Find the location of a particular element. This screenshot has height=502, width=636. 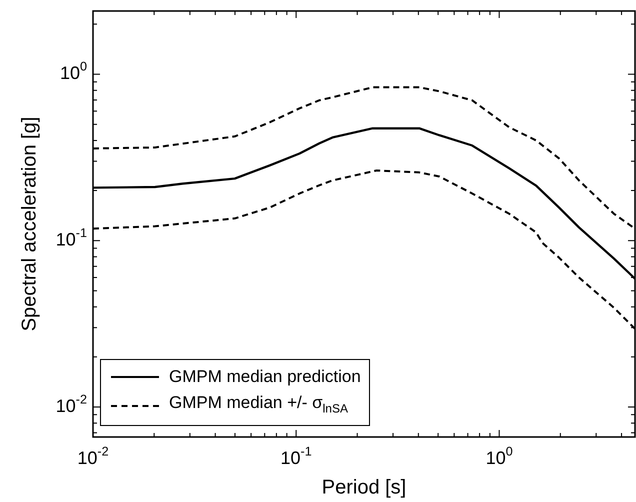

y-axis-title: Spectral acceleration [g] is located at coordinates (29, 224).